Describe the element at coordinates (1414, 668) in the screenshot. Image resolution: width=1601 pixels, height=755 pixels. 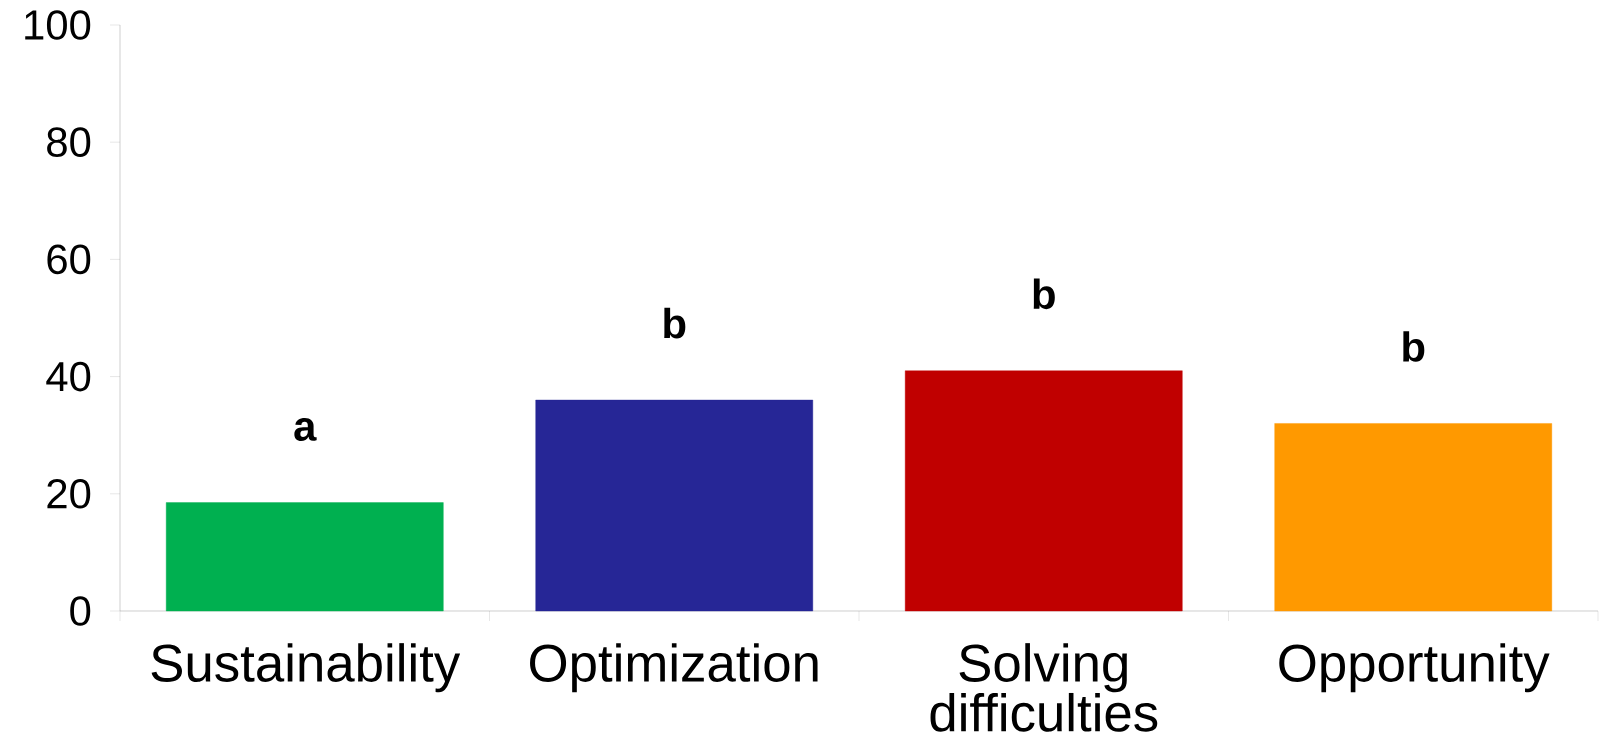
I see `x-tick-label: Opportunity` at that location.